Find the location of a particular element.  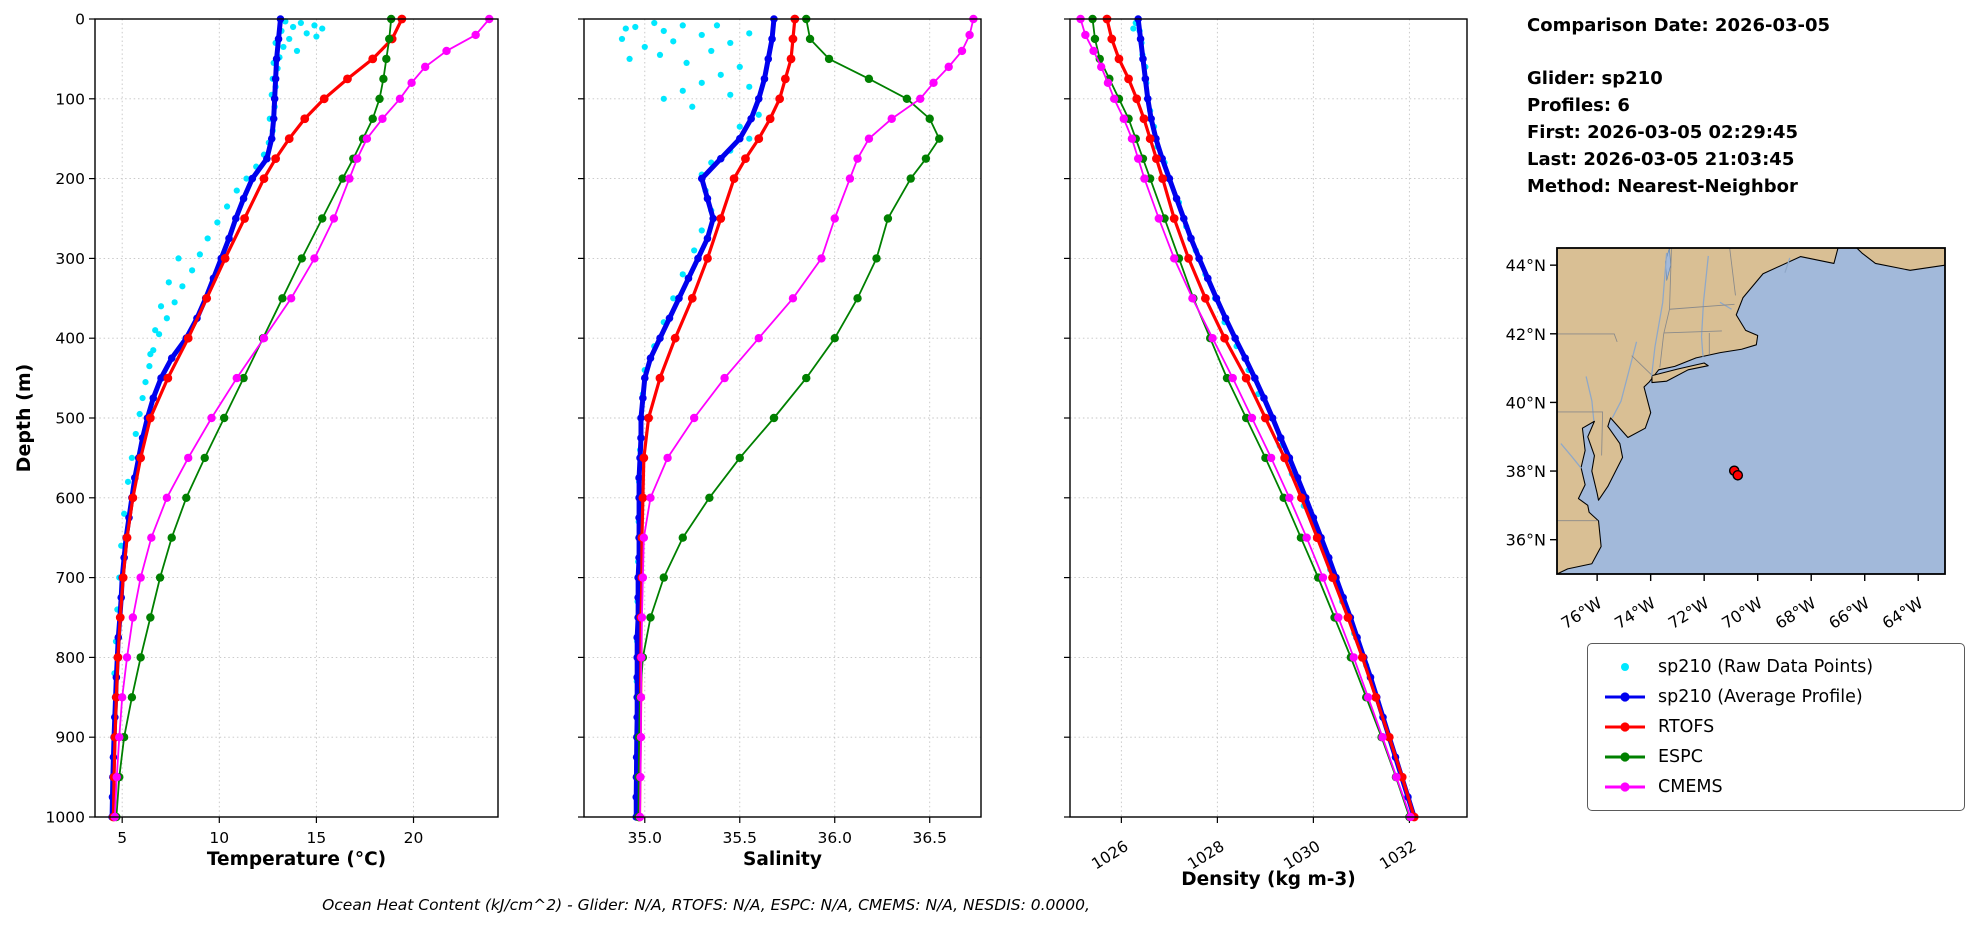

legend-marker-dot is located at coordinates (1625, 667).